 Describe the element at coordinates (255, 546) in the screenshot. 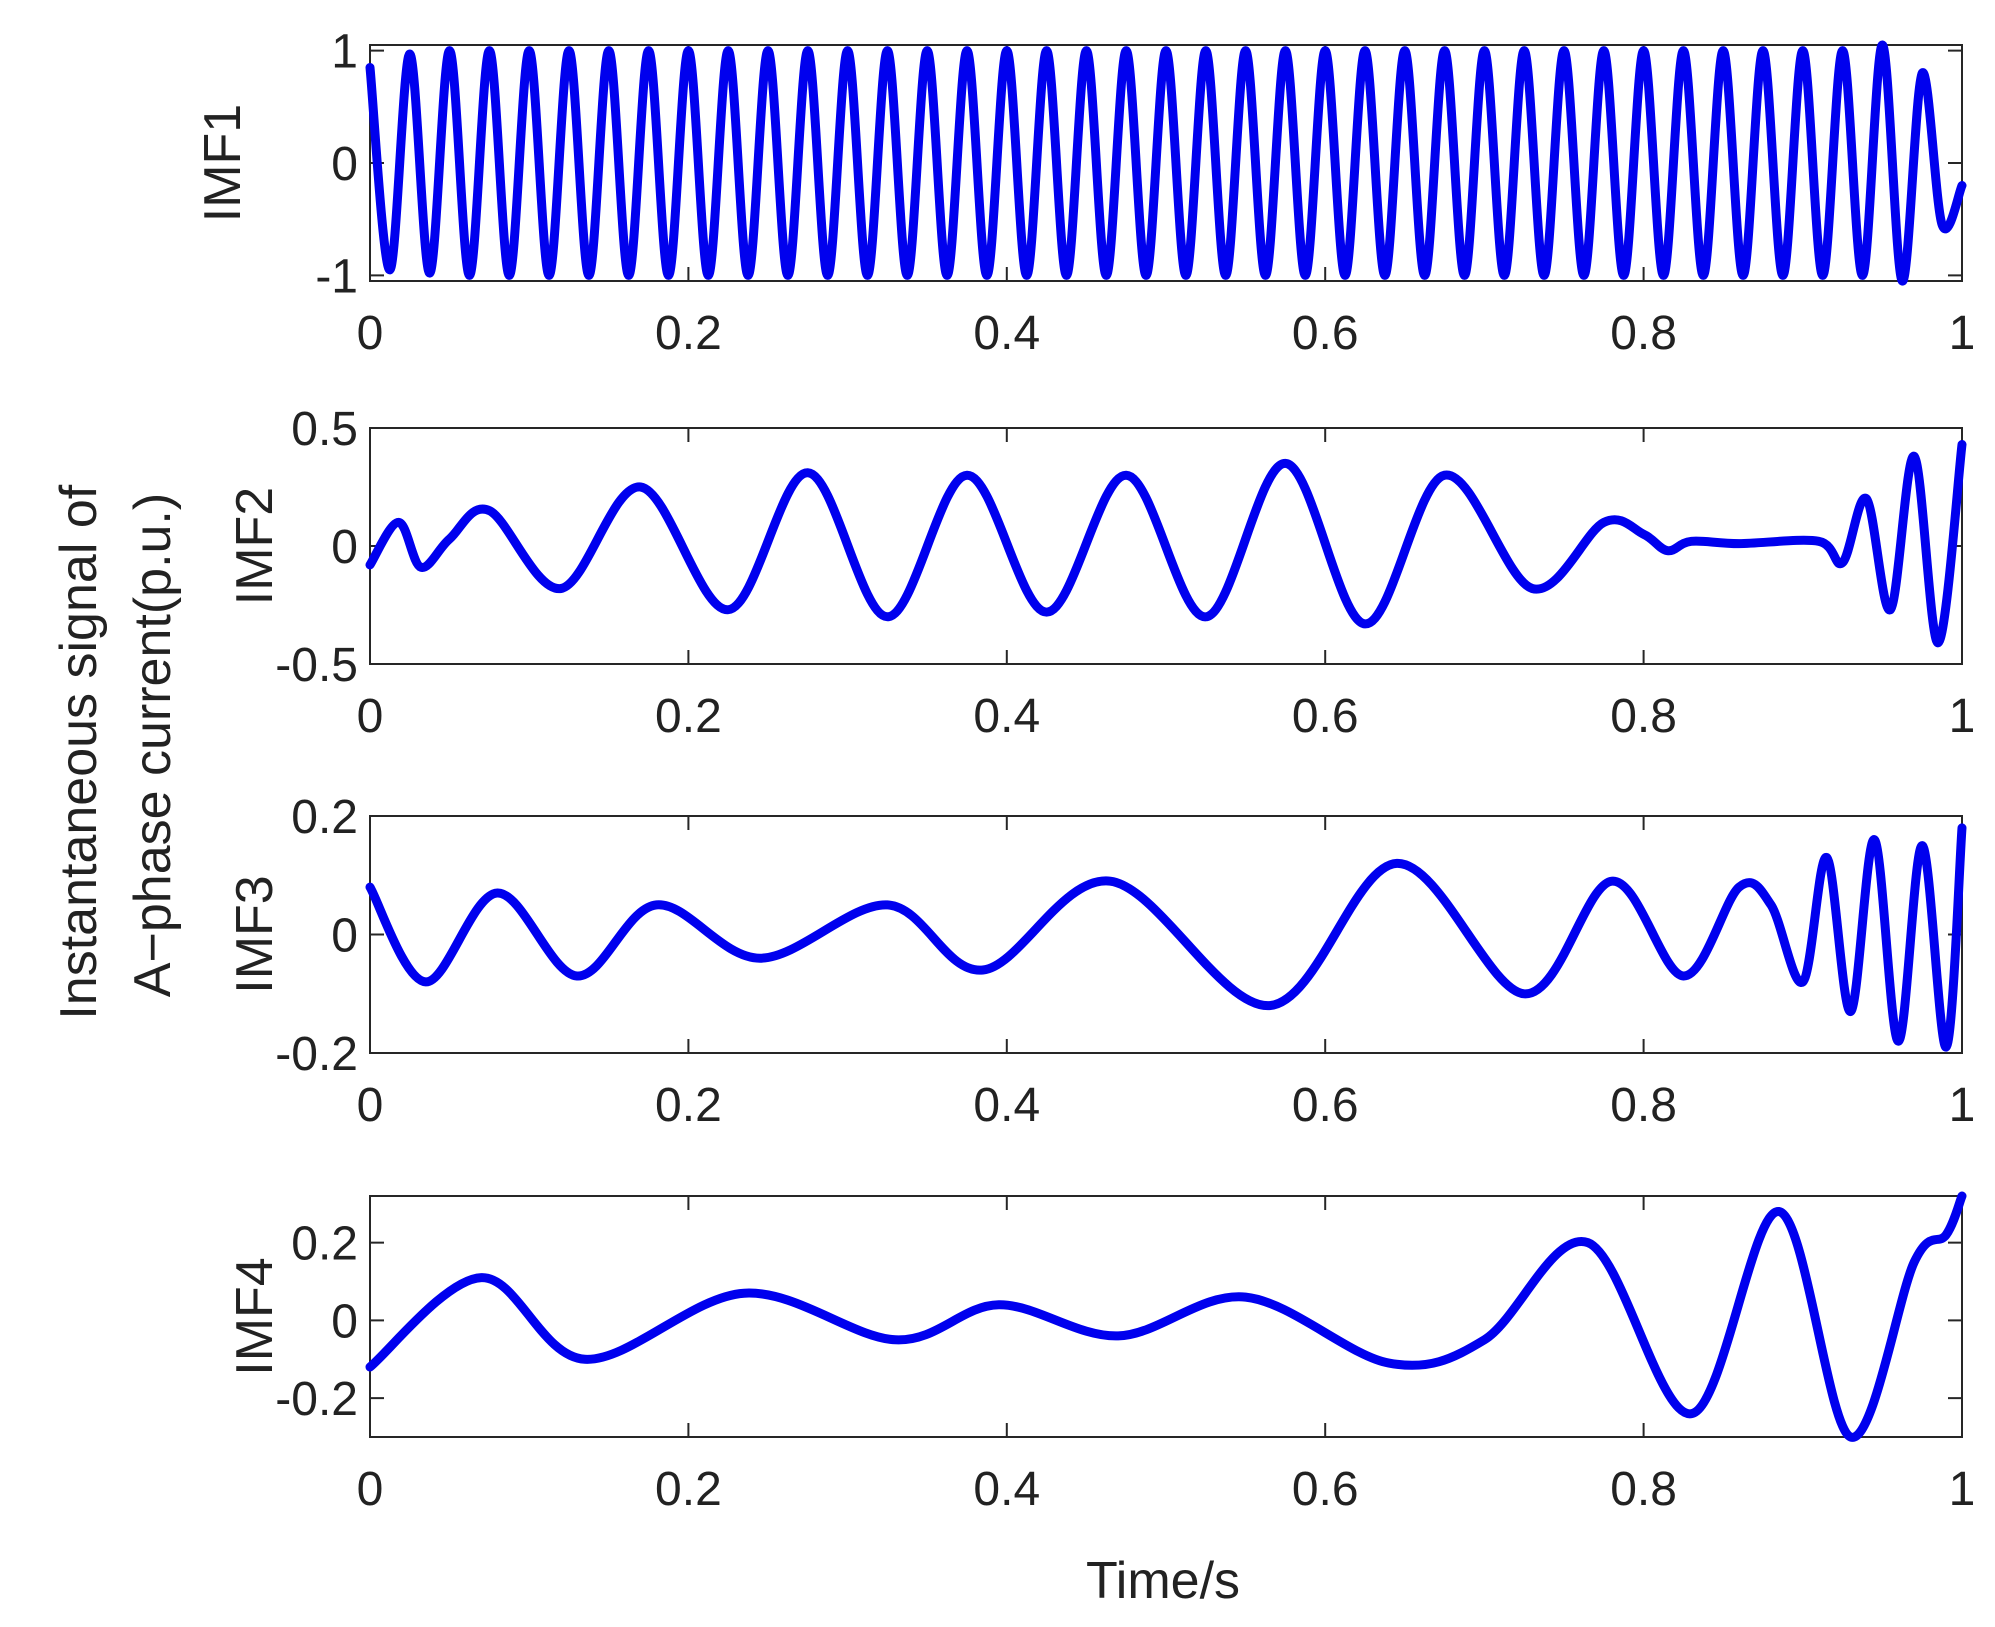

I see `imf2-y-axis-label: IMF2` at that location.